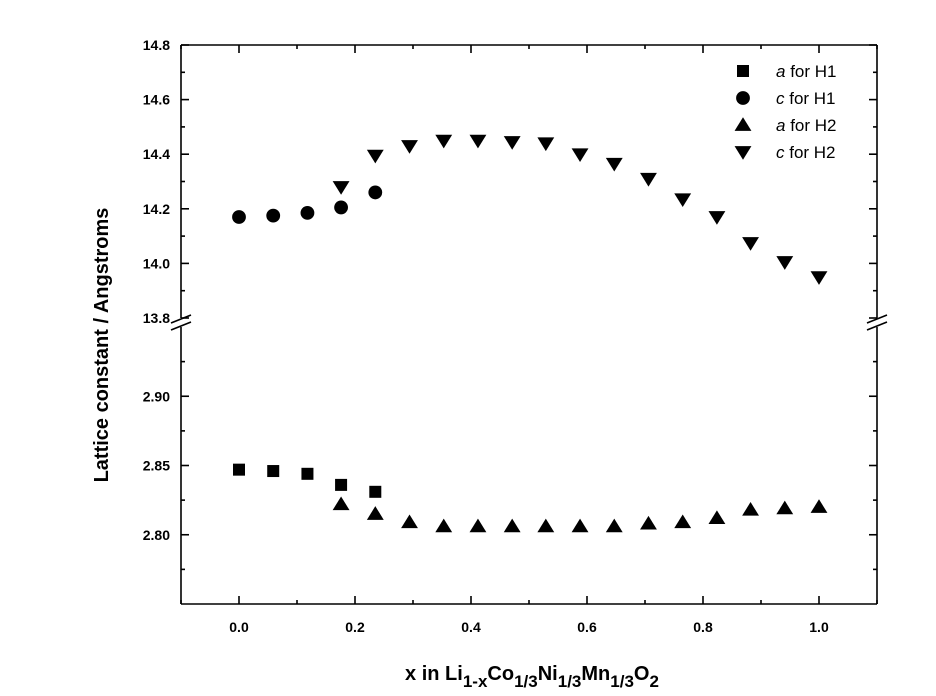 The height and width of the screenshot is (696, 936). What do you see at coordinates (532, 677) in the screenshot?
I see `x-axis-title: x in Li1-xCo1/3Ni1/3Mn1/3O2` at bounding box center [532, 677].